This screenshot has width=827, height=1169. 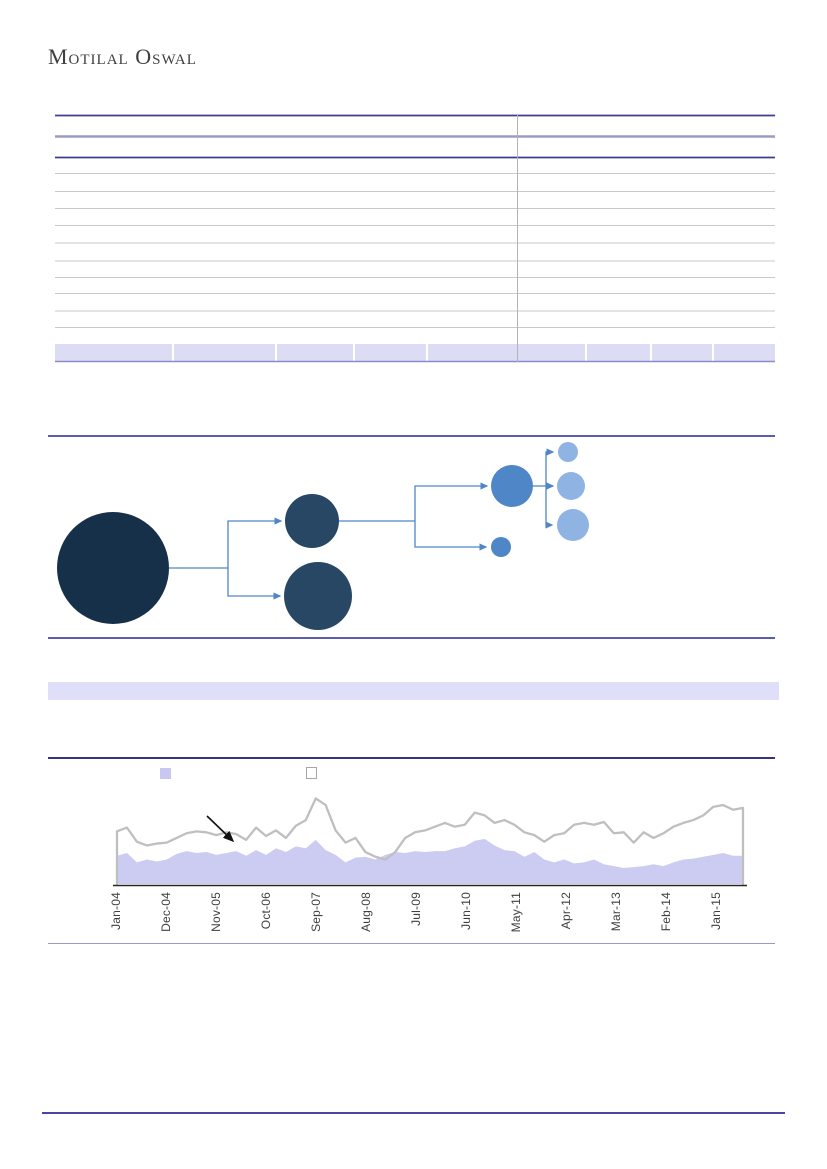 I want to click on x-axis-label: Jul-09, so click(x=416, y=909).